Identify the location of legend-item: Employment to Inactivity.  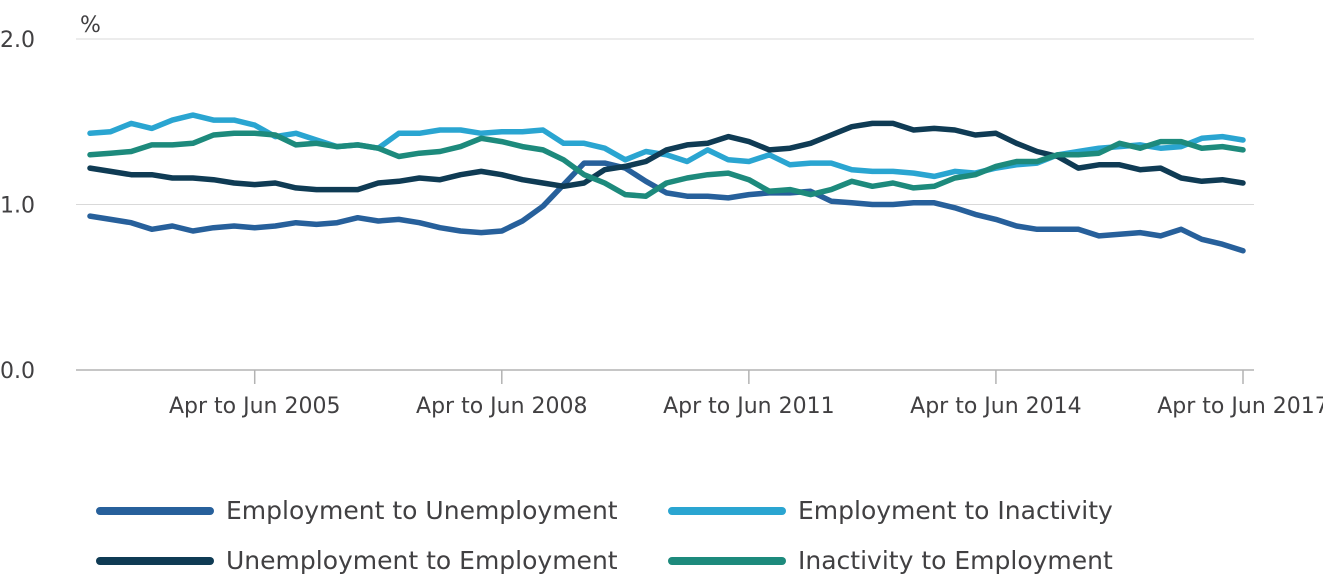
(890, 510).